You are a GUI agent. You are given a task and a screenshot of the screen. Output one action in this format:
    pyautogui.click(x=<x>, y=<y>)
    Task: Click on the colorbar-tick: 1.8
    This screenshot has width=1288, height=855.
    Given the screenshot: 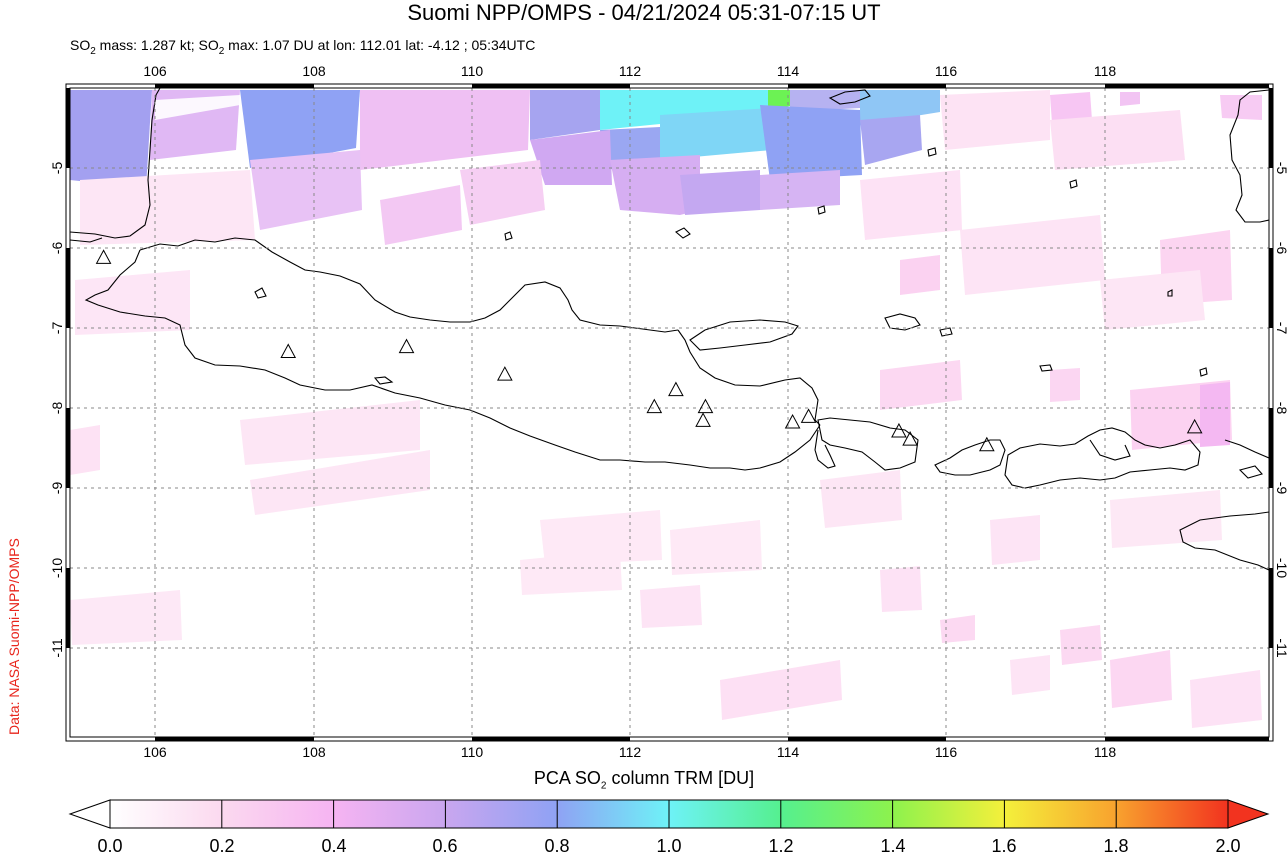 What is the action you would take?
    pyautogui.click(x=1115, y=845)
    